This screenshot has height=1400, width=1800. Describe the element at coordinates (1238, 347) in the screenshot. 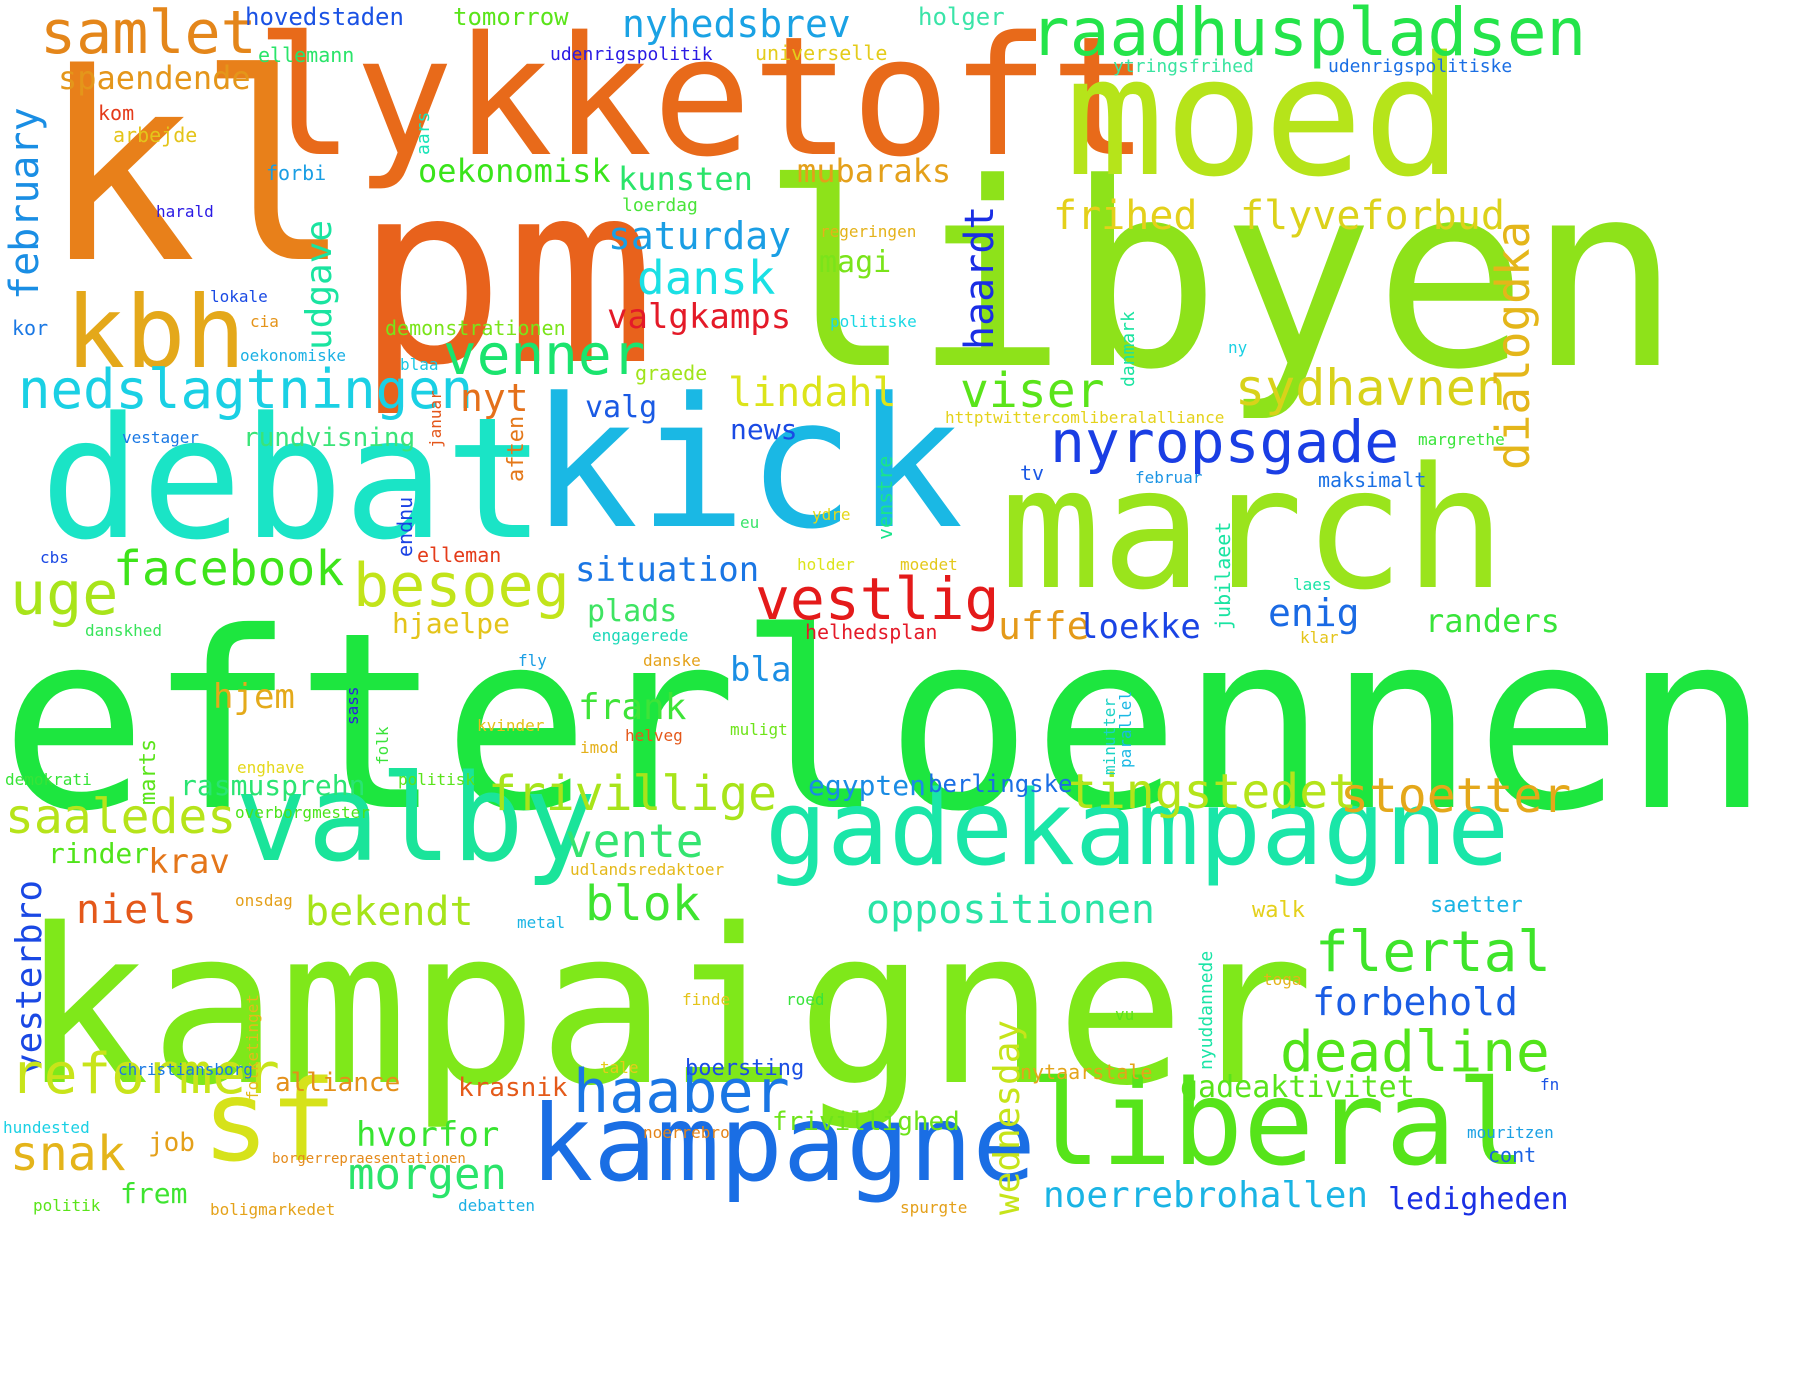

I see `word: ny` at that location.